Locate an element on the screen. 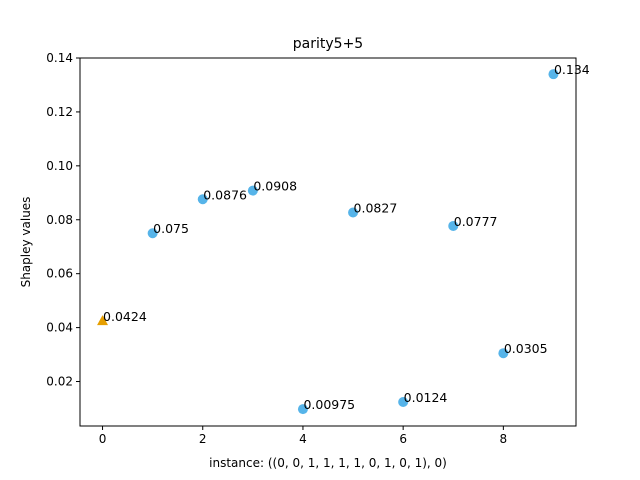 The height and width of the screenshot is (480, 640). chart-title: parity5+5 is located at coordinates (328, 44).